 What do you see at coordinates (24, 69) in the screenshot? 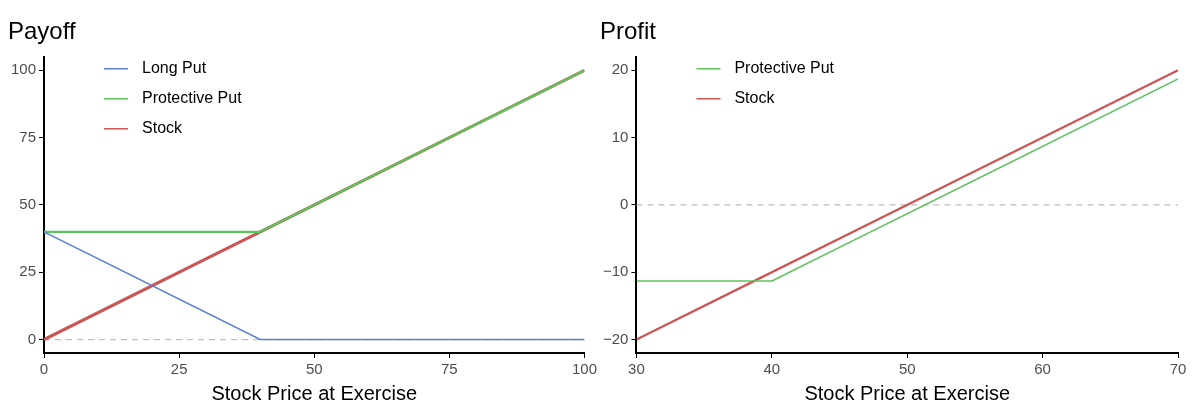
I see `y-tick-label: 100` at bounding box center [24, 69].